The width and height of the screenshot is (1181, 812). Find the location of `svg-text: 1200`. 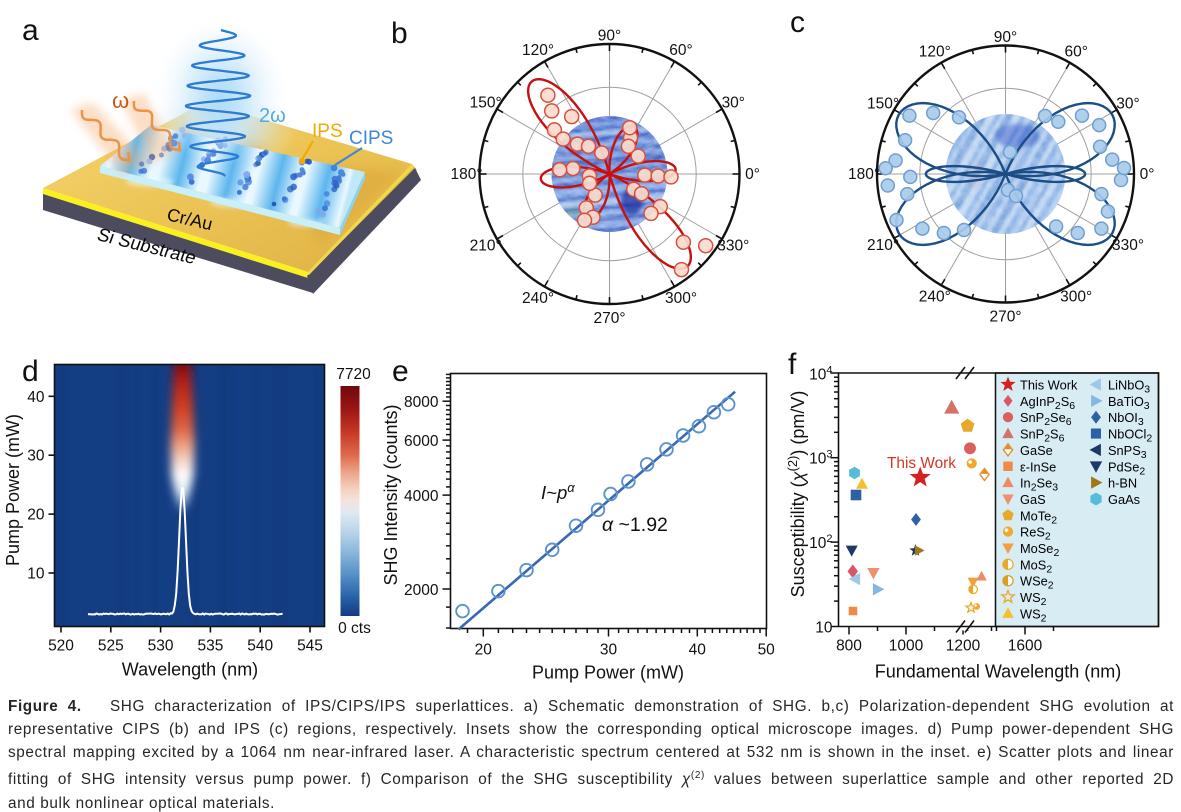

svg-text: 1200 is located at coordinates (963, 646).